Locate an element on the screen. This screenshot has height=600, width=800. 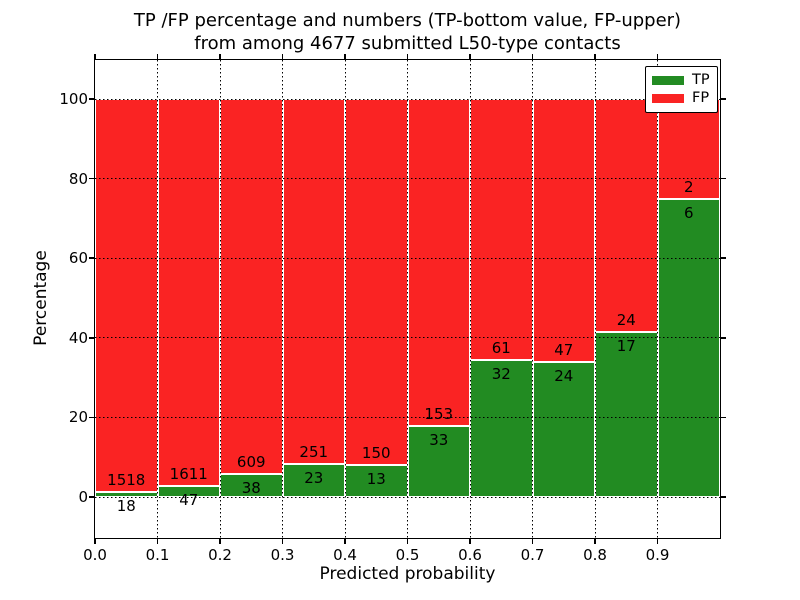
x-tick-label: 0.4 is located at coordinates (345, 555).